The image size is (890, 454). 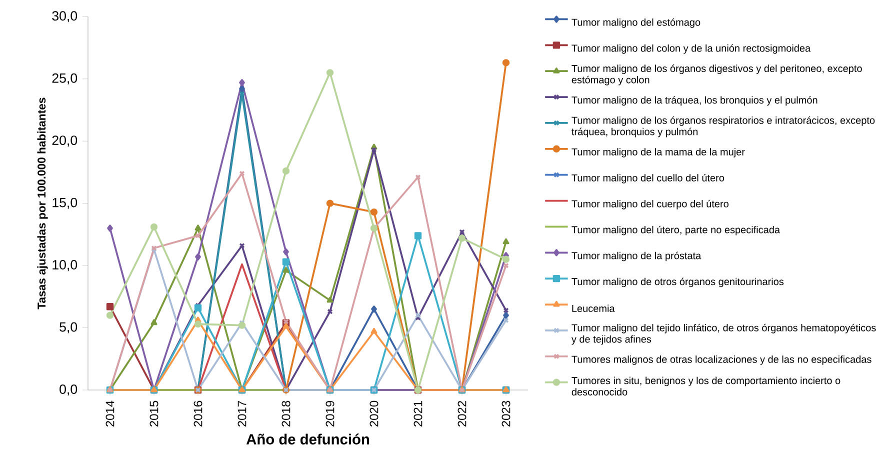 What do you see at coordinates (722, 360) in the screenshot?
I see `legend-label: Tumores malignos de otras localizaciones y de las no especificadas` at bounding box center [722, 360].